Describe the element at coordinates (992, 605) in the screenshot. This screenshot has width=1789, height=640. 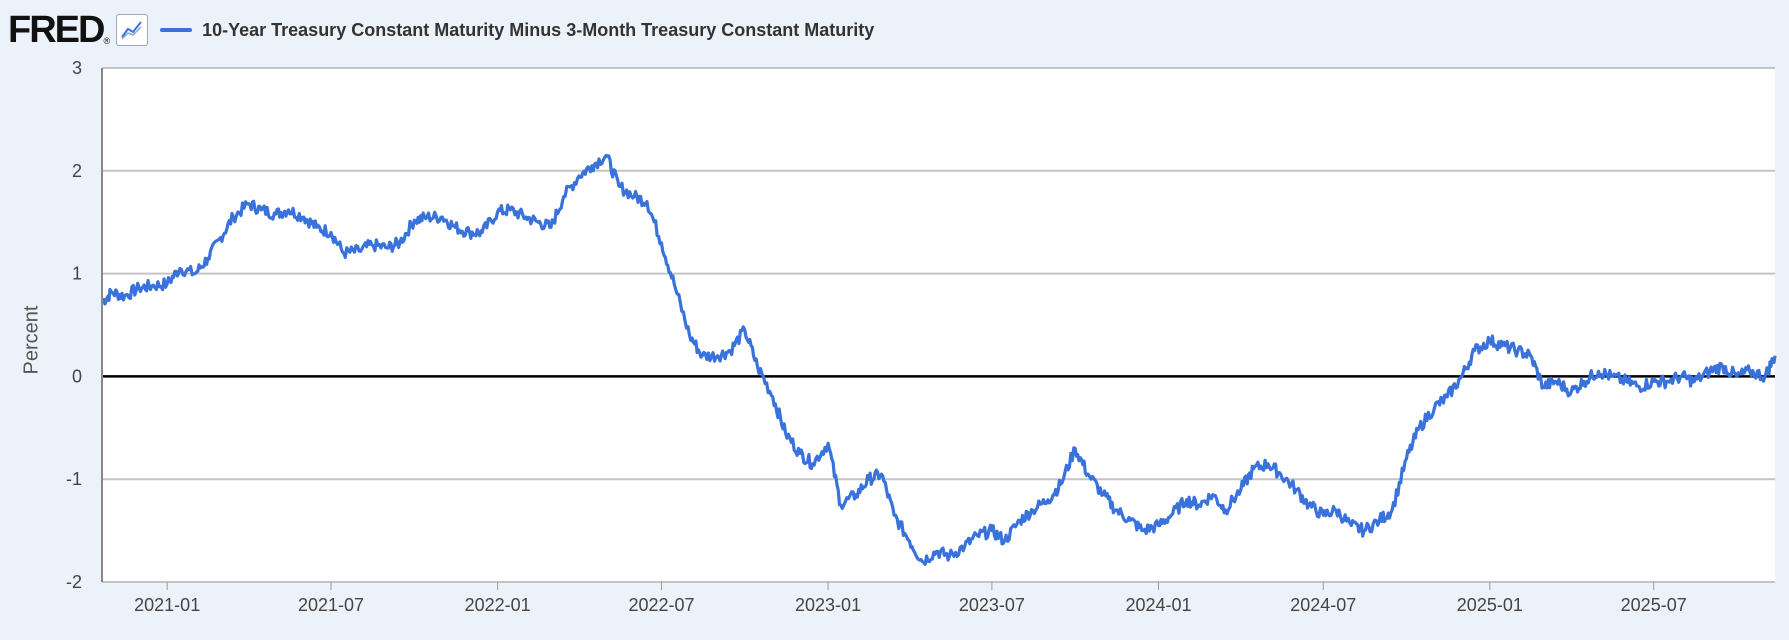
I see `x-tick-label: 2023-07` at that location.